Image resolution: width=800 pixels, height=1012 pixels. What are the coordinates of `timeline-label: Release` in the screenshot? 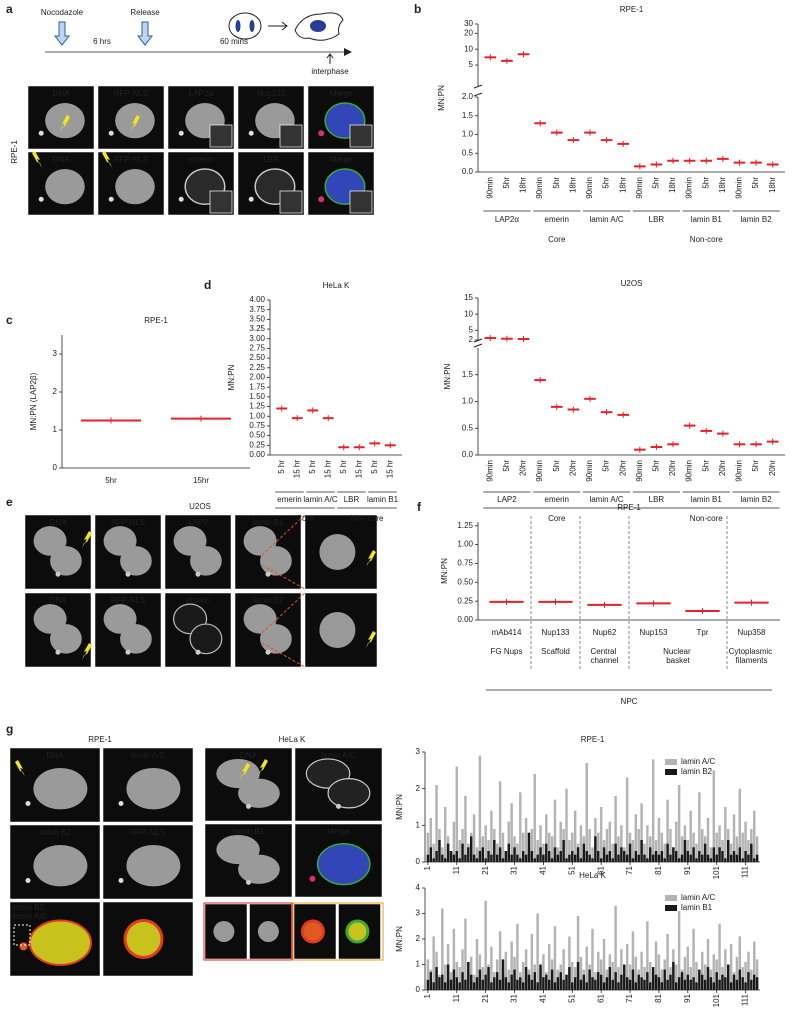 It's located at (145, 12).